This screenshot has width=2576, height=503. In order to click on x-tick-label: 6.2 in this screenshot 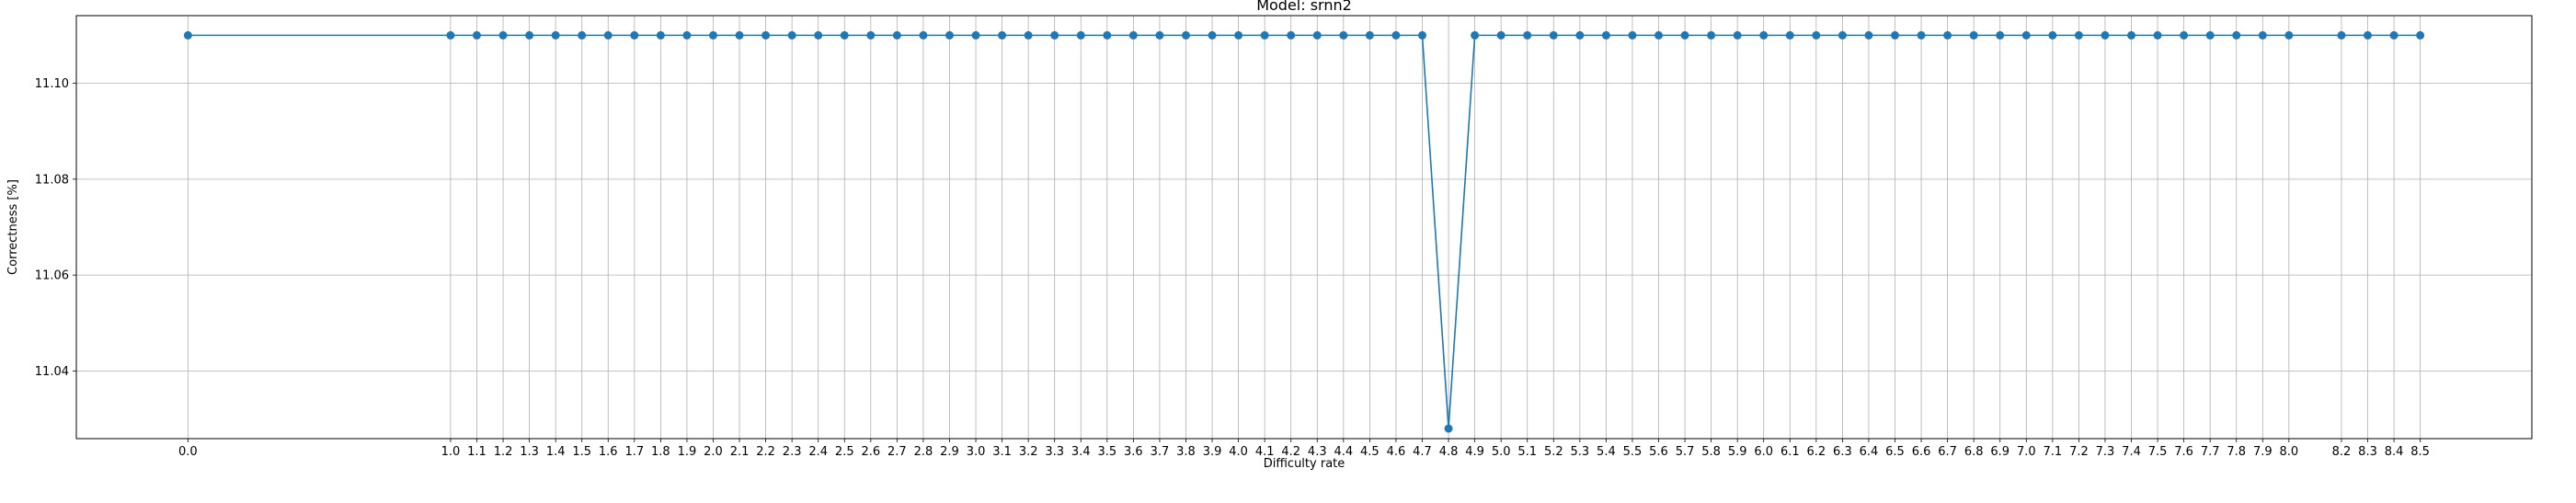, I will do `click(1816, 452)`.